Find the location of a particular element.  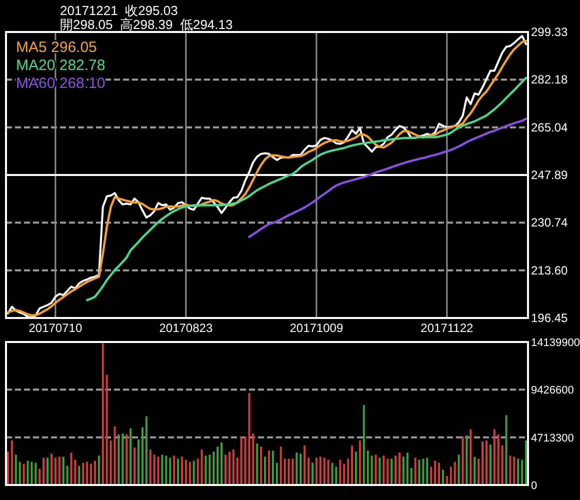

chart-subtitle: 開298.05 高298.39 低294.13 is located at coordinates (146, 24).